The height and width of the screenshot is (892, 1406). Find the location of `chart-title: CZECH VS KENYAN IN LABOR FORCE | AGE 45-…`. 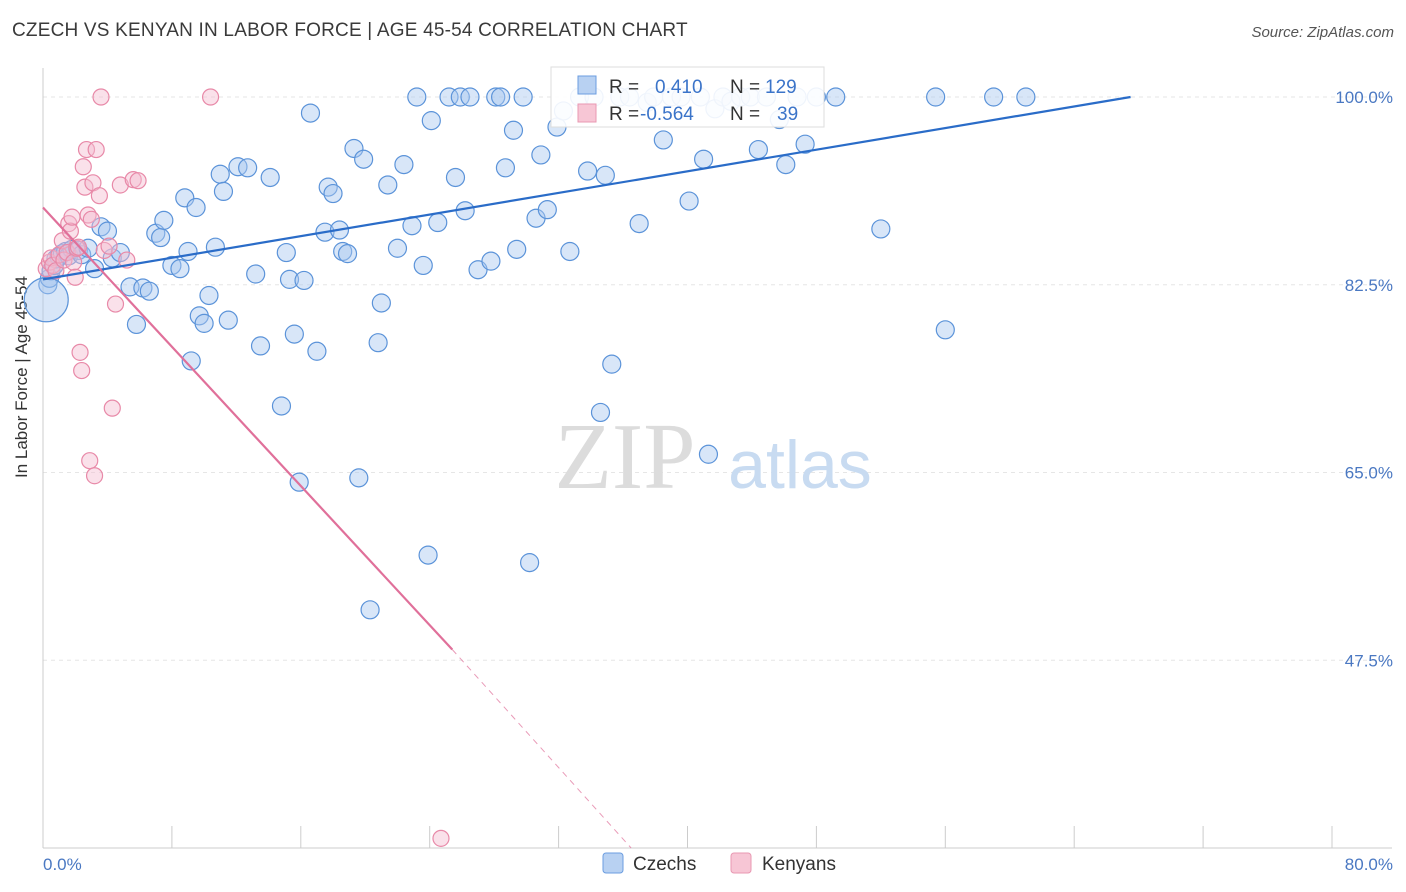

chart-title: CZECH VS KENYAN IN LABOR FORCE | AGE 45-… is located at coordinates (350, 30).